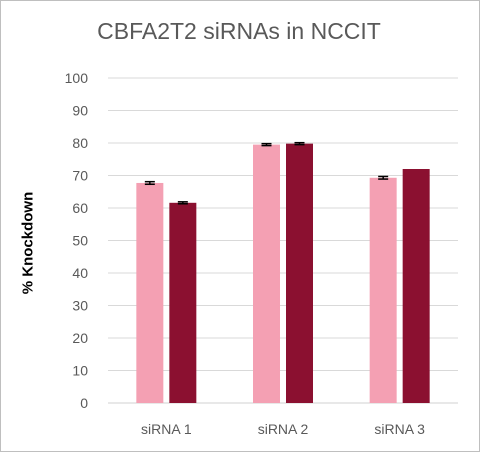  I want to click on y-tick-label-20: 20, so click(80, 338).